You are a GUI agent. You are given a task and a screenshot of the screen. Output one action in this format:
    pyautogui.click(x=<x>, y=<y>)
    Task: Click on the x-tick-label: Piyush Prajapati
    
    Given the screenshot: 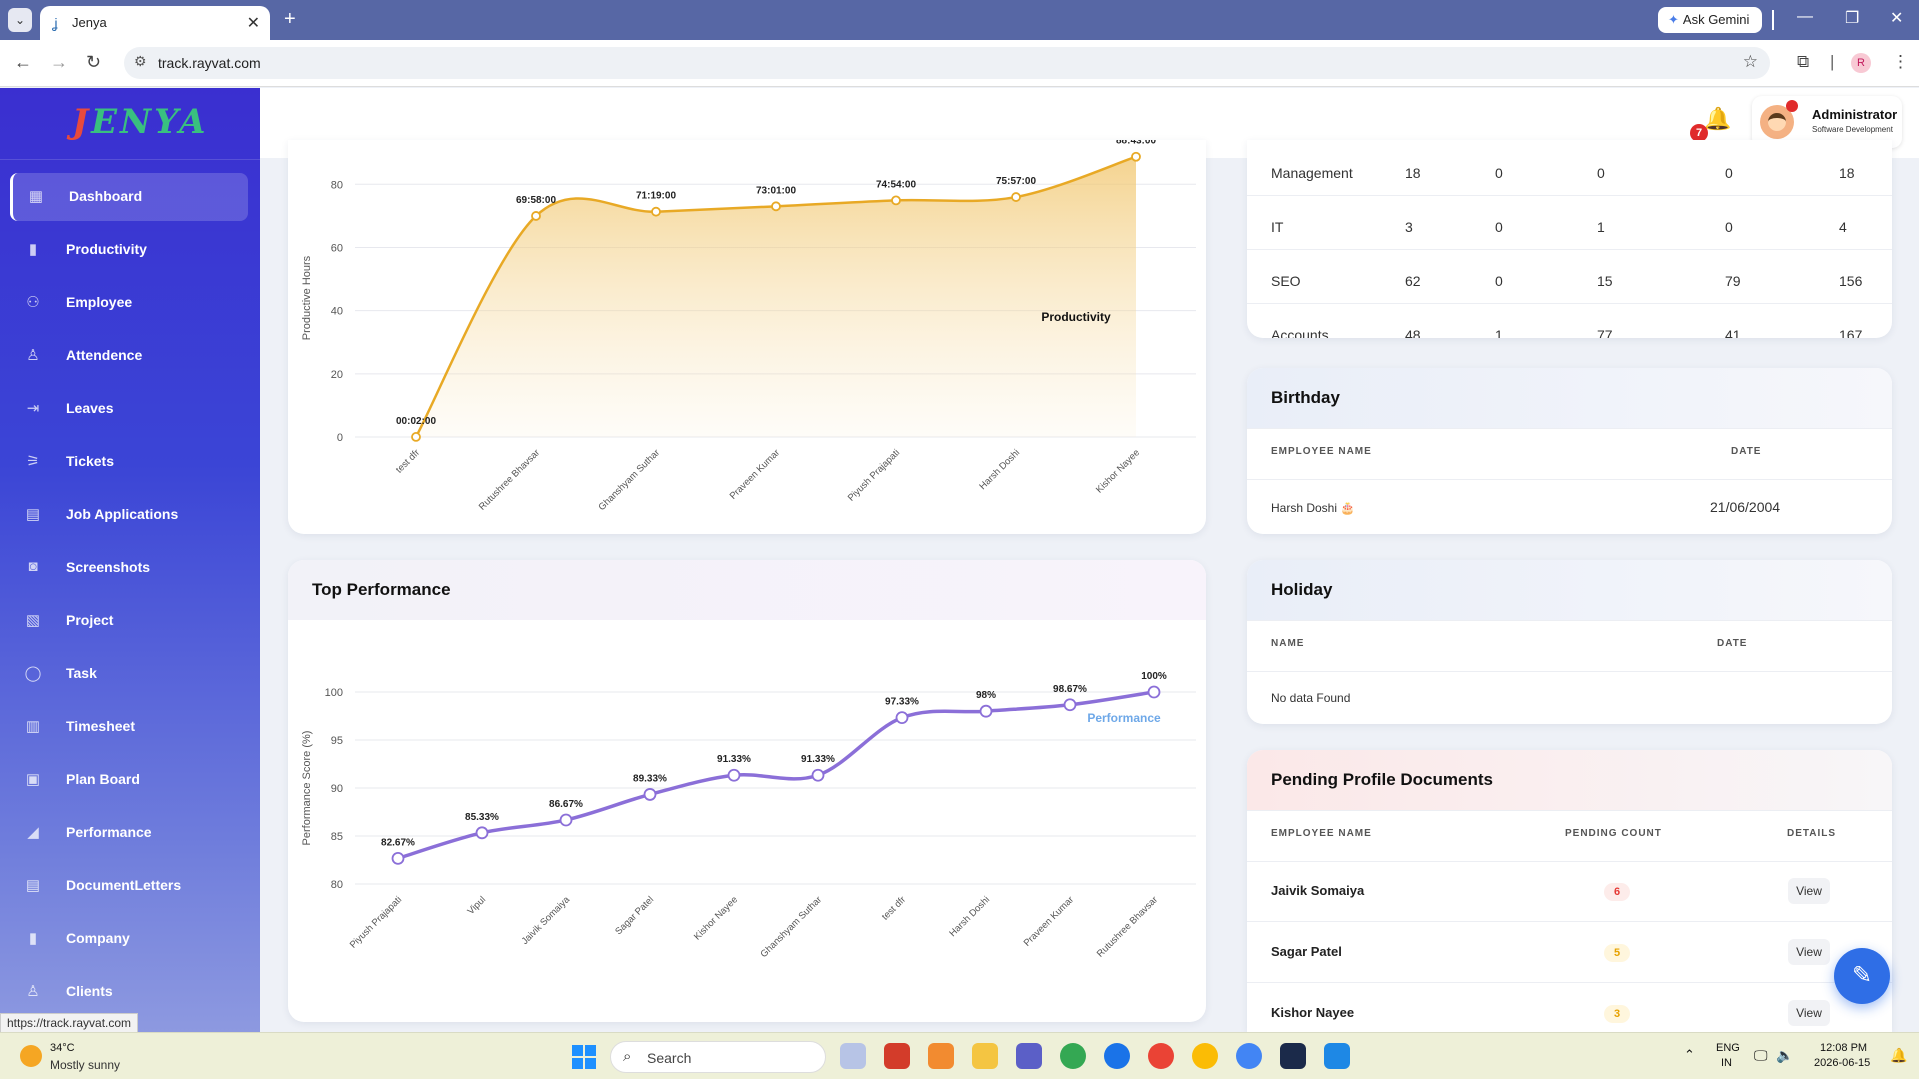 What is the action you would take?
    pyautogui.click(x=376, y=922)
    